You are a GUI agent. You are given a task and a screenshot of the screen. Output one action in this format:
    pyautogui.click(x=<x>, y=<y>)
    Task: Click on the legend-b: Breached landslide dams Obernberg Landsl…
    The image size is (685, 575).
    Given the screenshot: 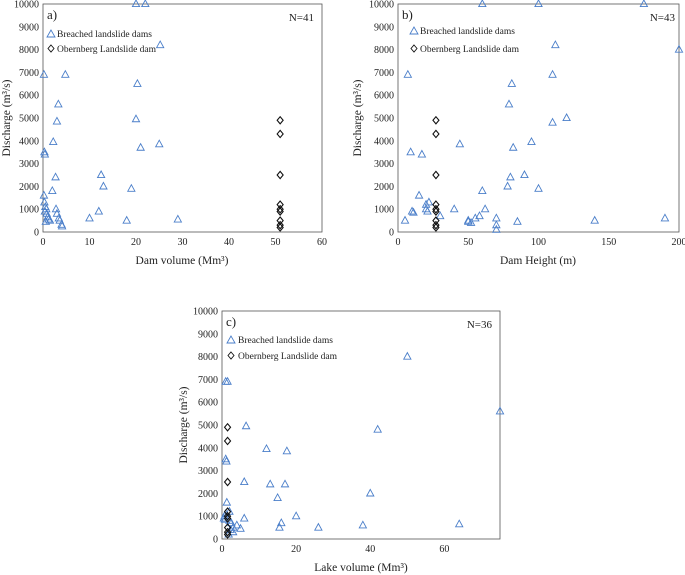 What is the action you would take?
    pyautogui.click(x=464, y=40)
    